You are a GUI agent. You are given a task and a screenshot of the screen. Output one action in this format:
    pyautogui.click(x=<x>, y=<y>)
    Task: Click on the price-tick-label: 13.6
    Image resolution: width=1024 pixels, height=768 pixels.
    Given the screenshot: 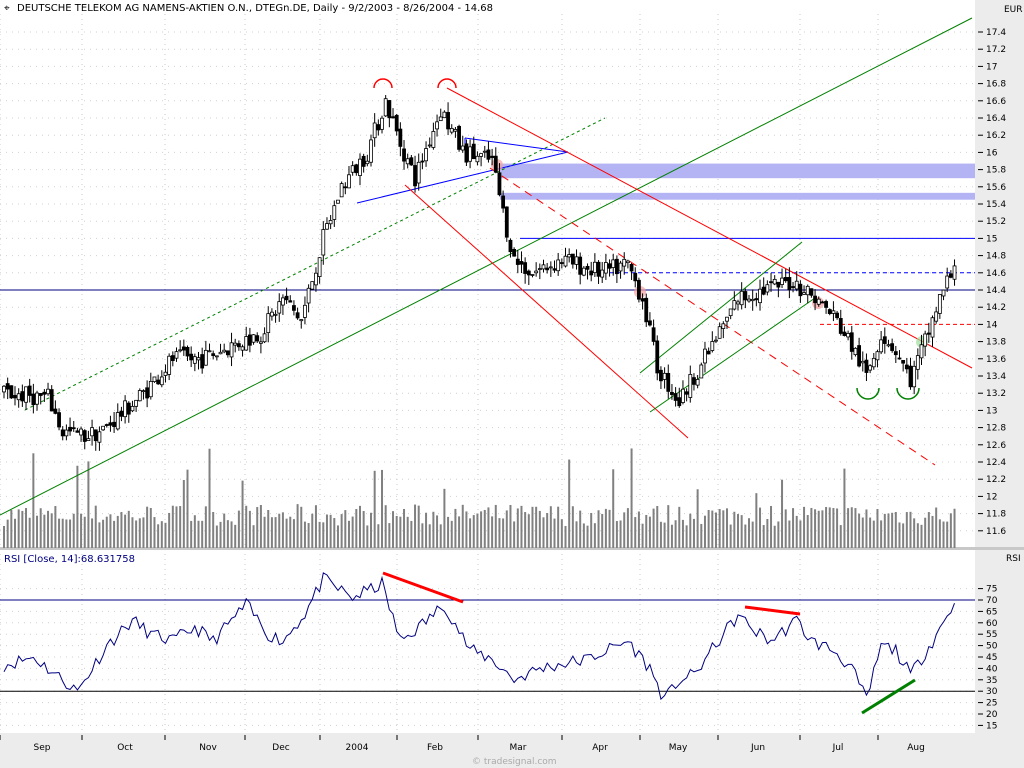 What is the action you would take?
    pyautogui.click(x=996, y=360)
    